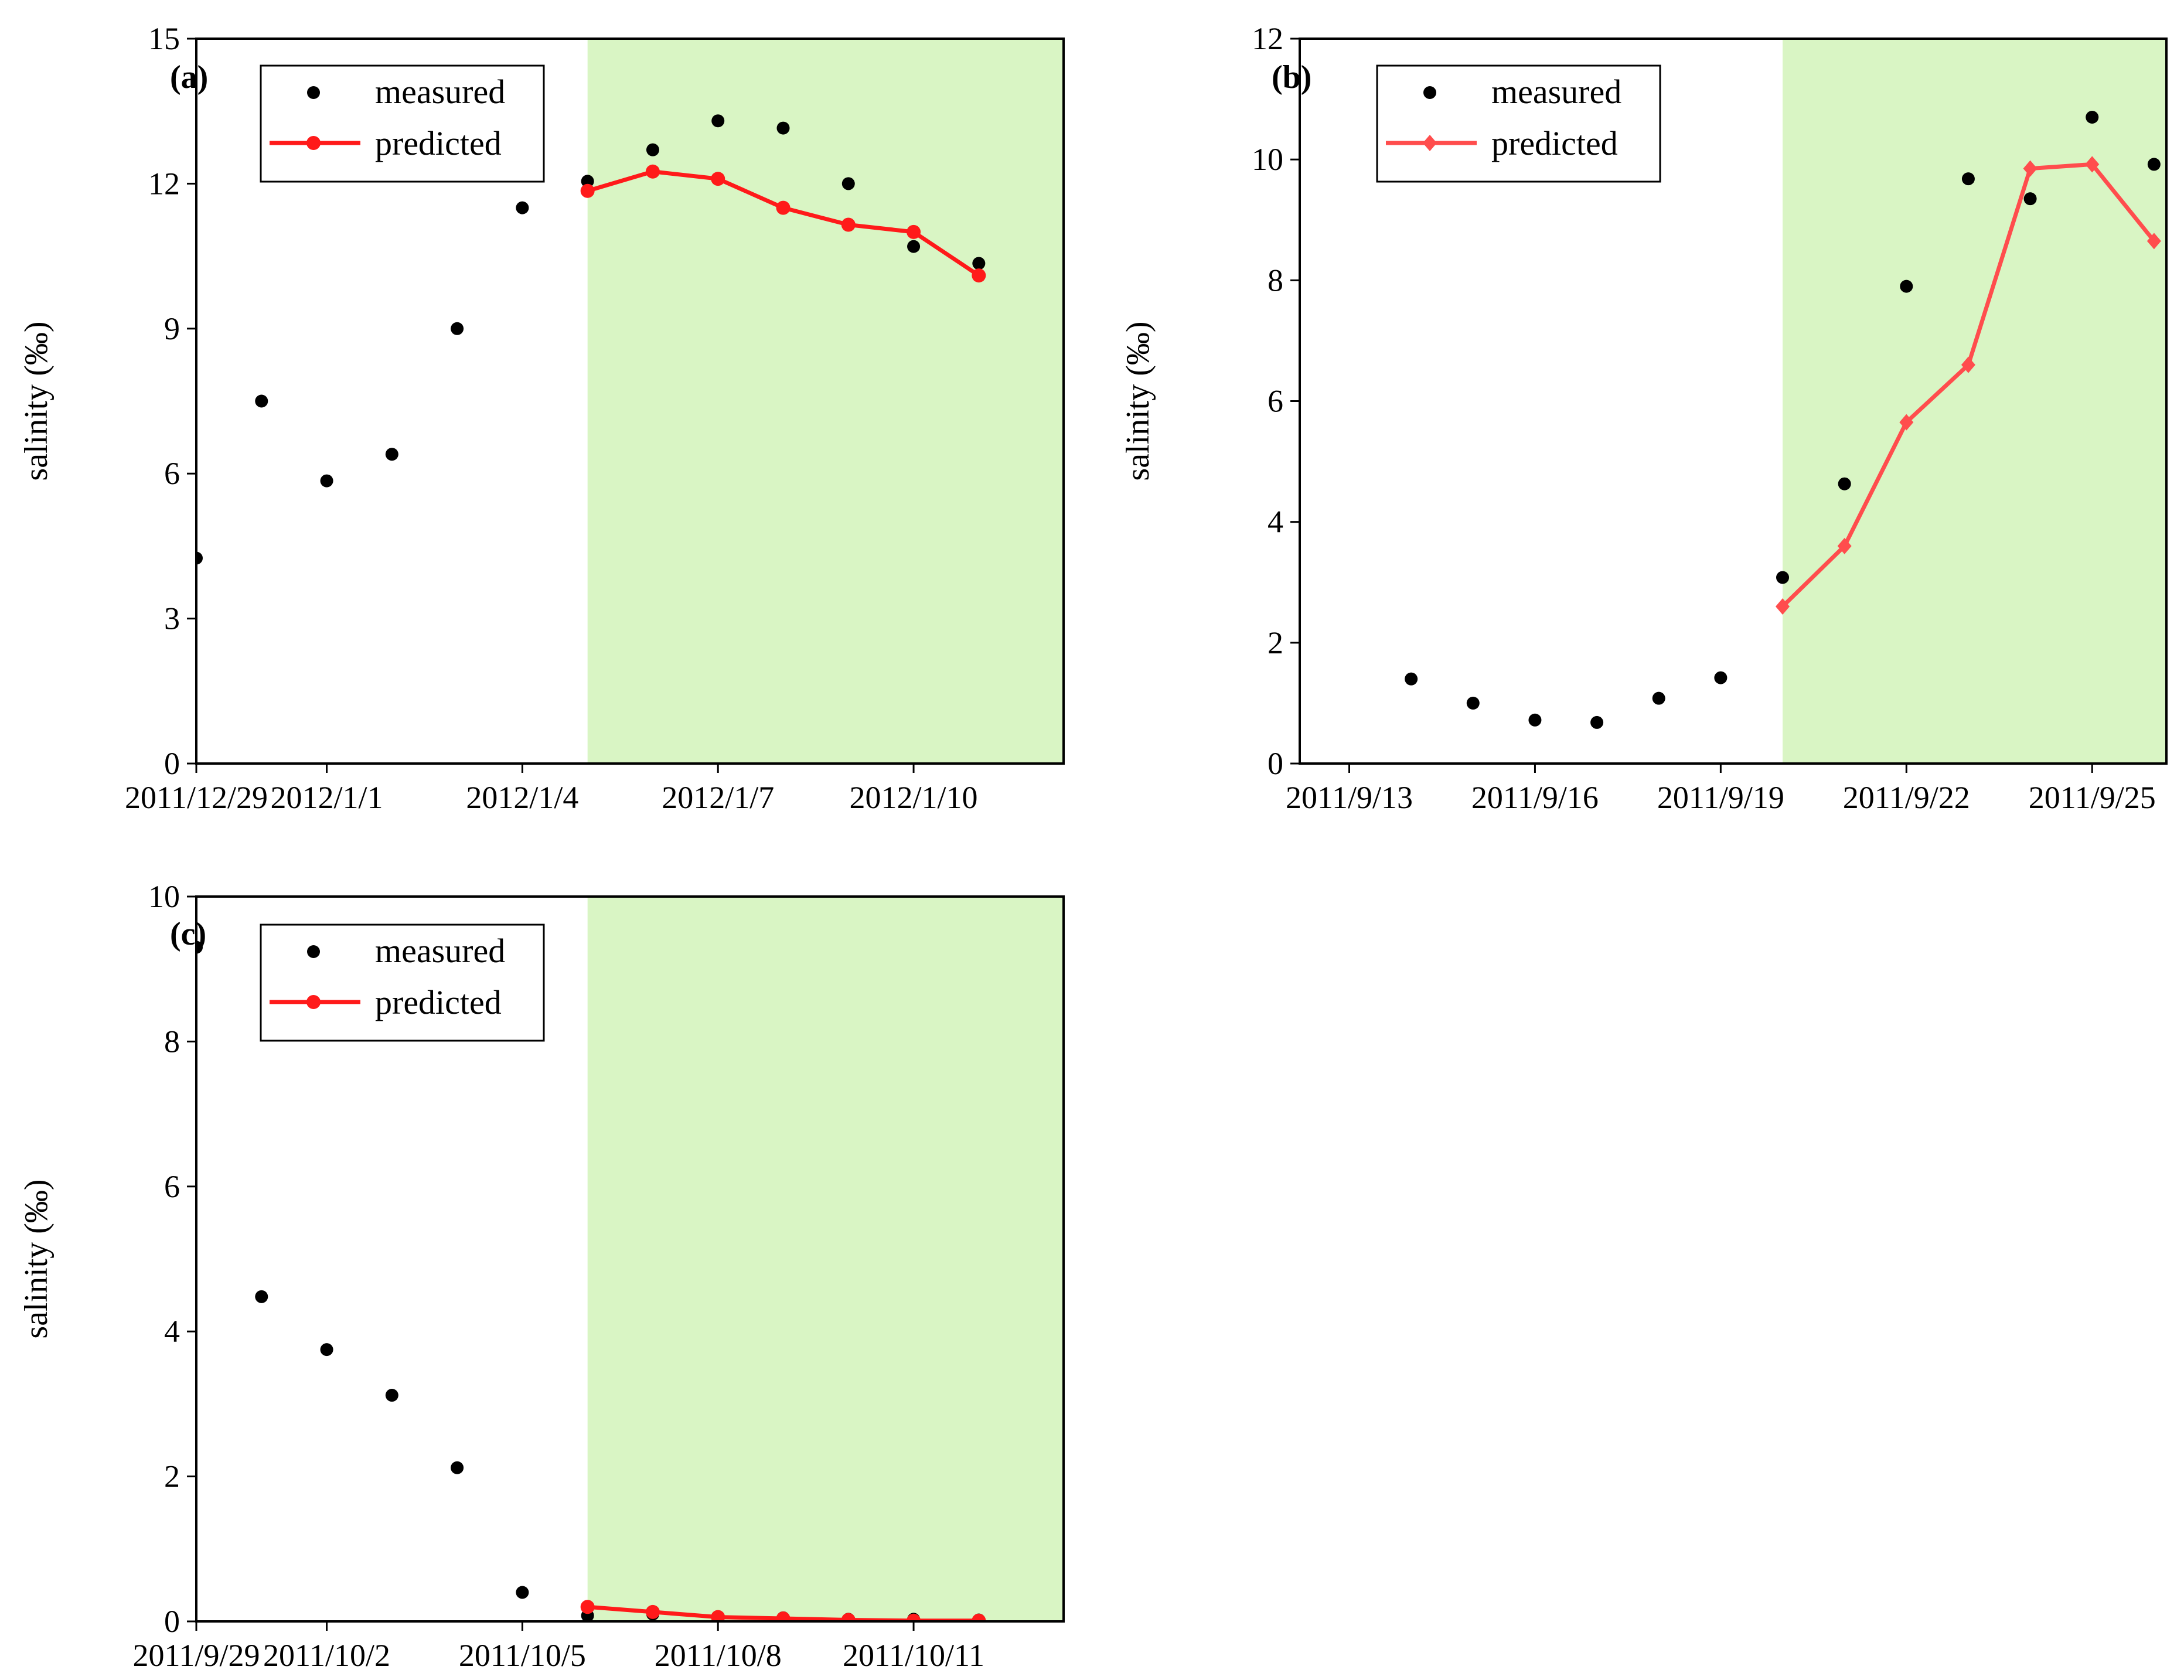 Image resolution: width=2184 pixels, height=1680 pixels. Describe the element at coordinates (313, 143) in the screenshot. I see `legend-predicted-marker` at that location.